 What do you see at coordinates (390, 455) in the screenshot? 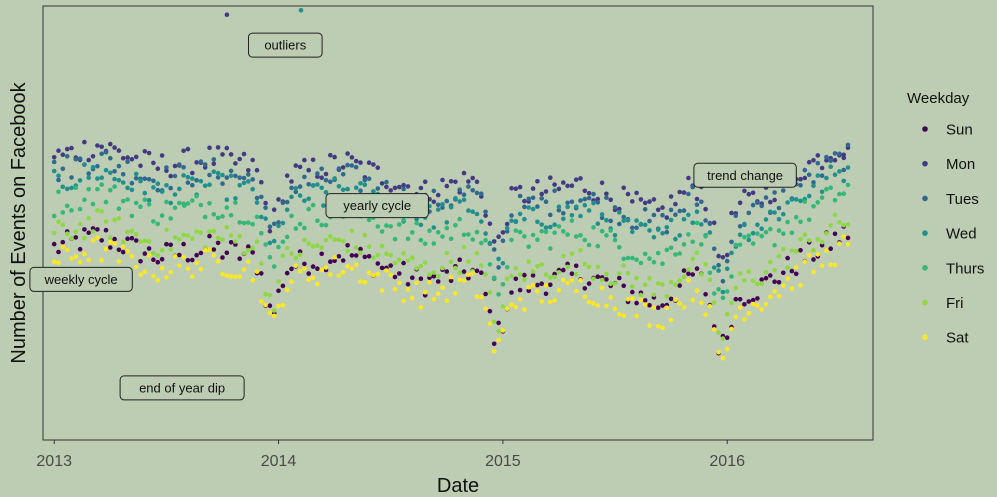
I see `x-axis-ticks: 2013 2014 2015 2016` at bounding box center [390, 455].